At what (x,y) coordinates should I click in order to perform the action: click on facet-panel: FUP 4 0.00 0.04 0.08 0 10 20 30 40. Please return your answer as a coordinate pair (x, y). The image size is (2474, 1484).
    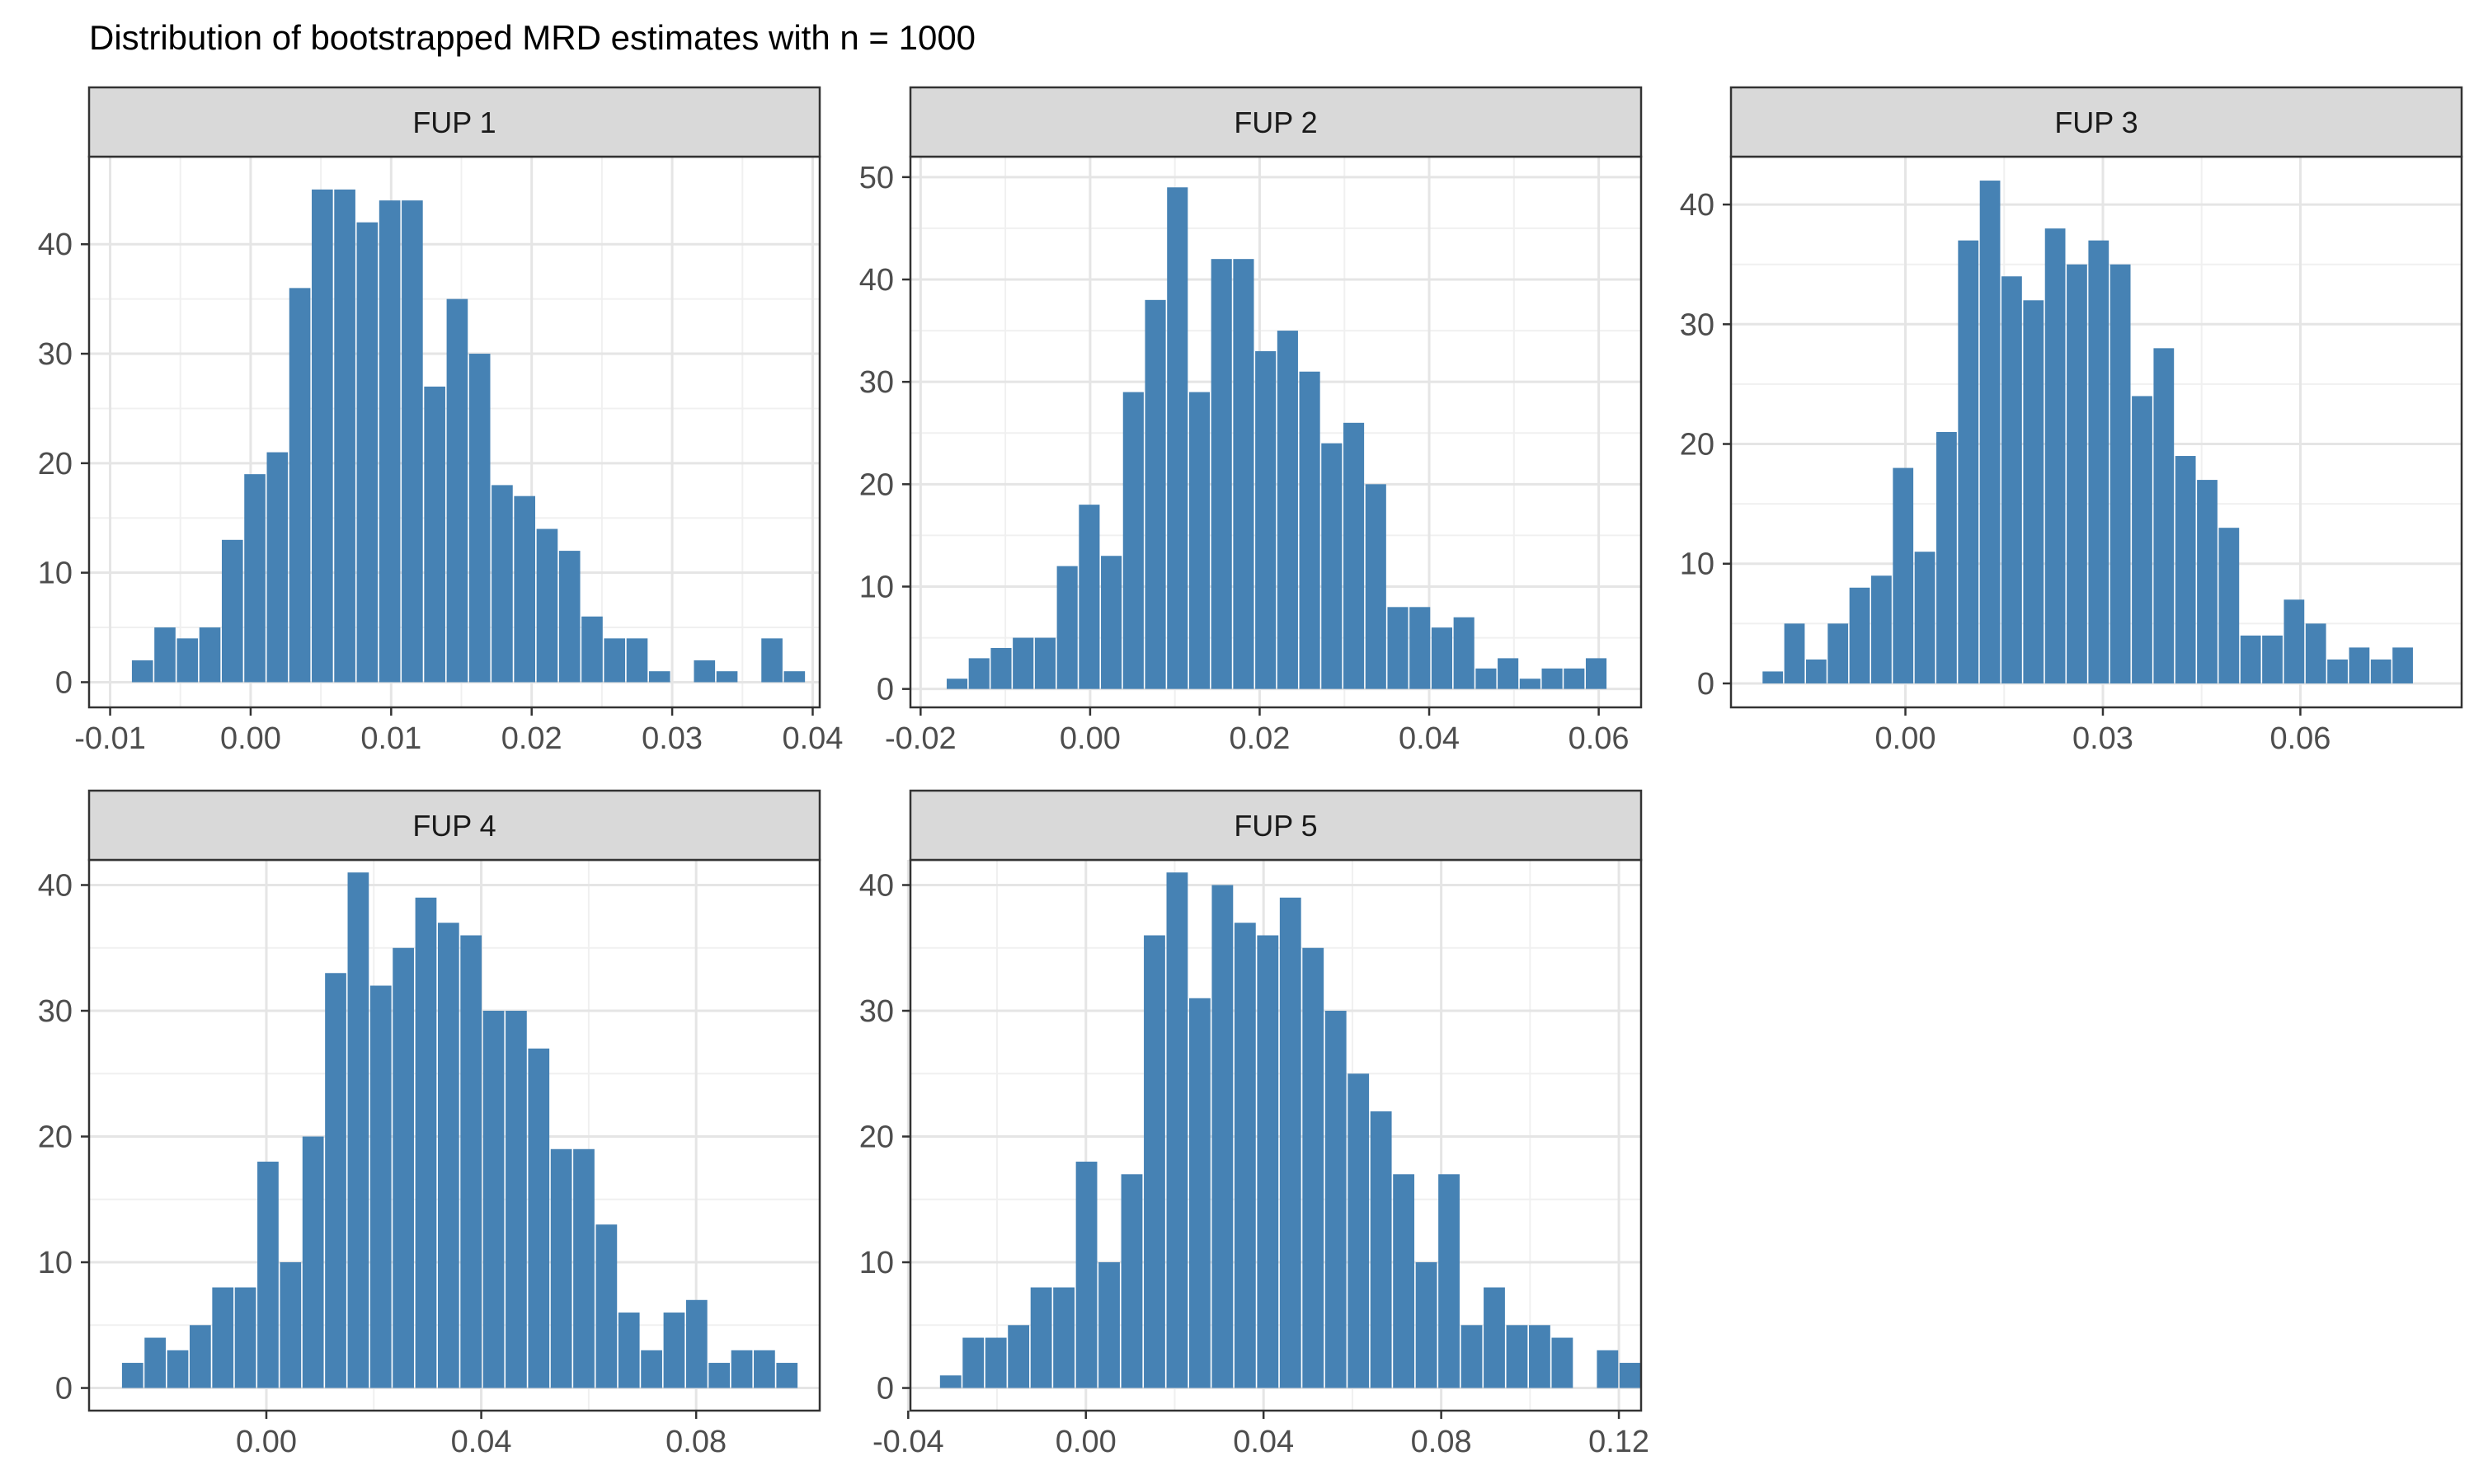
    Looking at the image, I should click on (429, 1125).